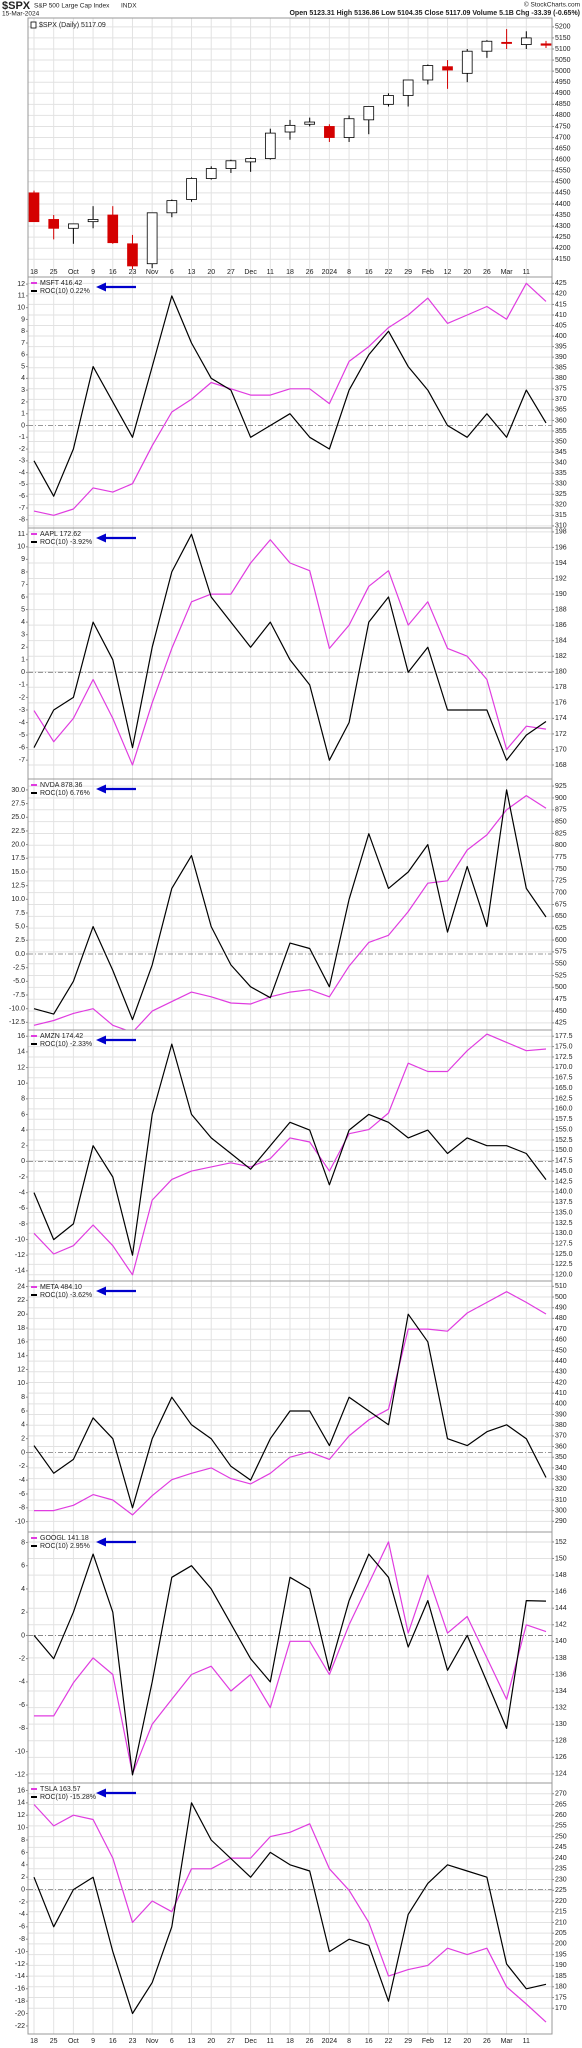 This screenshot has height=2048, width=582. I want to click on y-tick-label: -2, so click(22, 1177).